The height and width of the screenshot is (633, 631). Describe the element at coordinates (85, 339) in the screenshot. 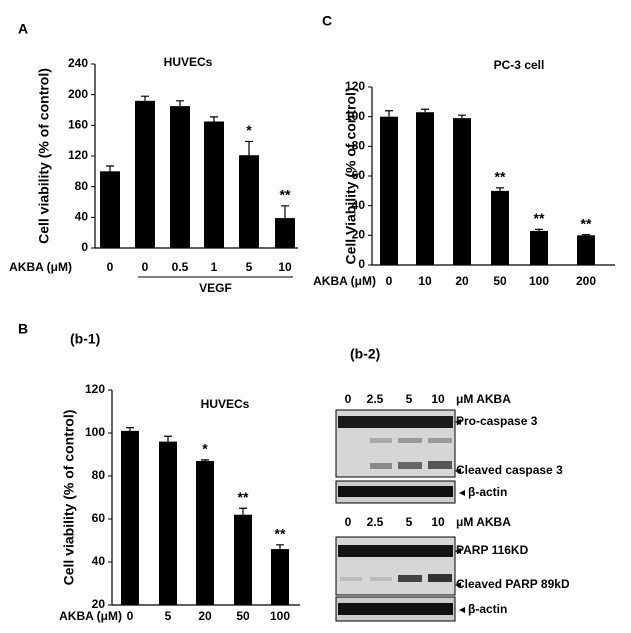

I see `subpanel-label: (b-1)` at that location.